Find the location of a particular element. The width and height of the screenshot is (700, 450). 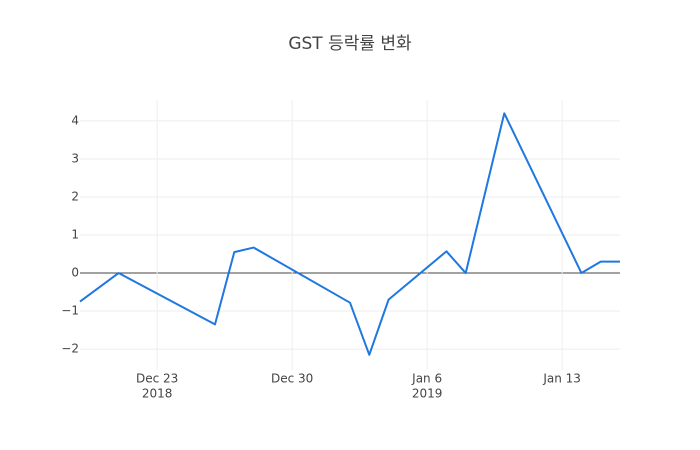

x-tick-label: 2019 is located at coordinates (427, 394).